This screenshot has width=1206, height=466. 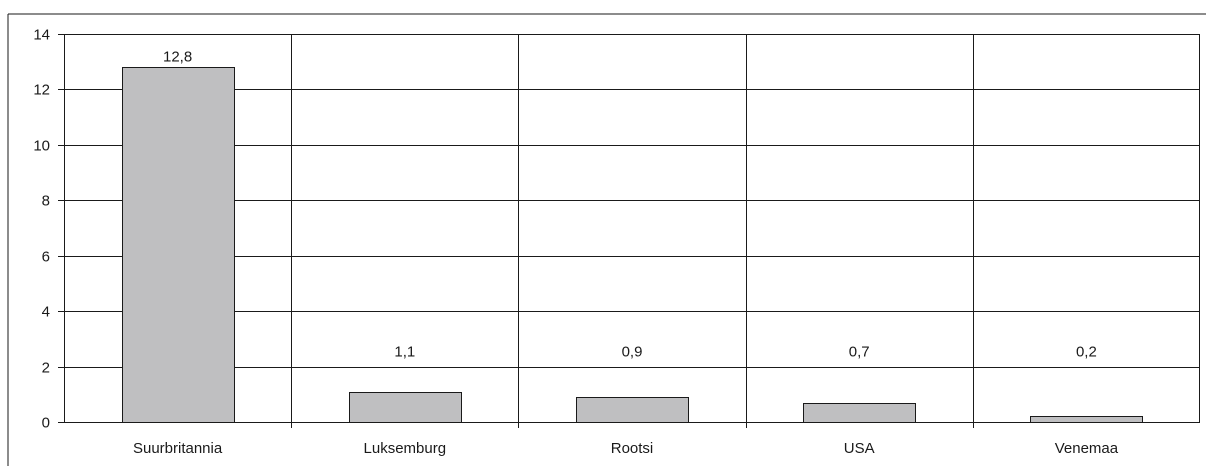 I want to click on data-label: 12,8, so click(x=177, y=56).